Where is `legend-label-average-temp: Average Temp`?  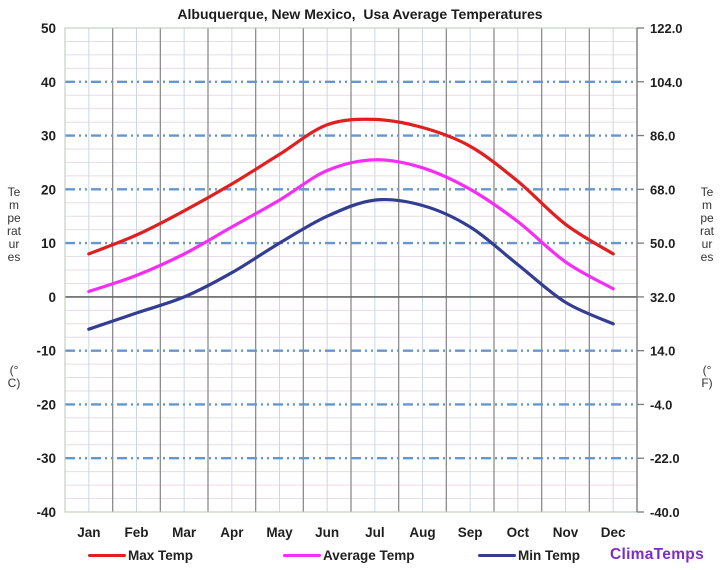
legend-label-average-temp: Average Temp is located at coordinates (369, 555).